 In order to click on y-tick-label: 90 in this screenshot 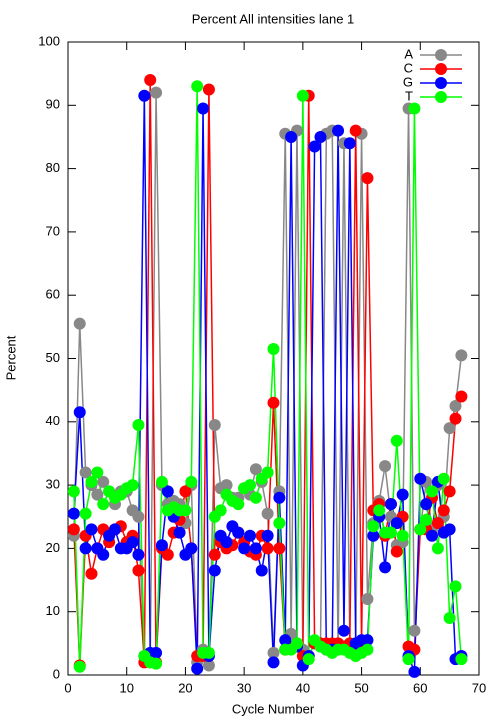, I will do `click(53, 104)`.